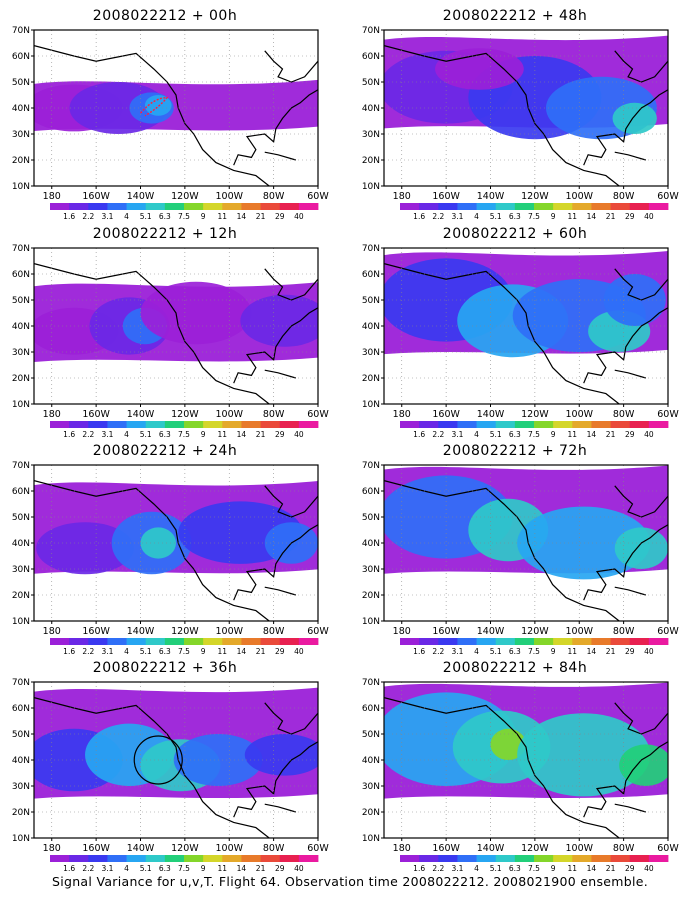  What do you see at coordinates (668, 848) in the screenshot?
I see `lon-tick-label: 60W` at bounding box center [668, 848].